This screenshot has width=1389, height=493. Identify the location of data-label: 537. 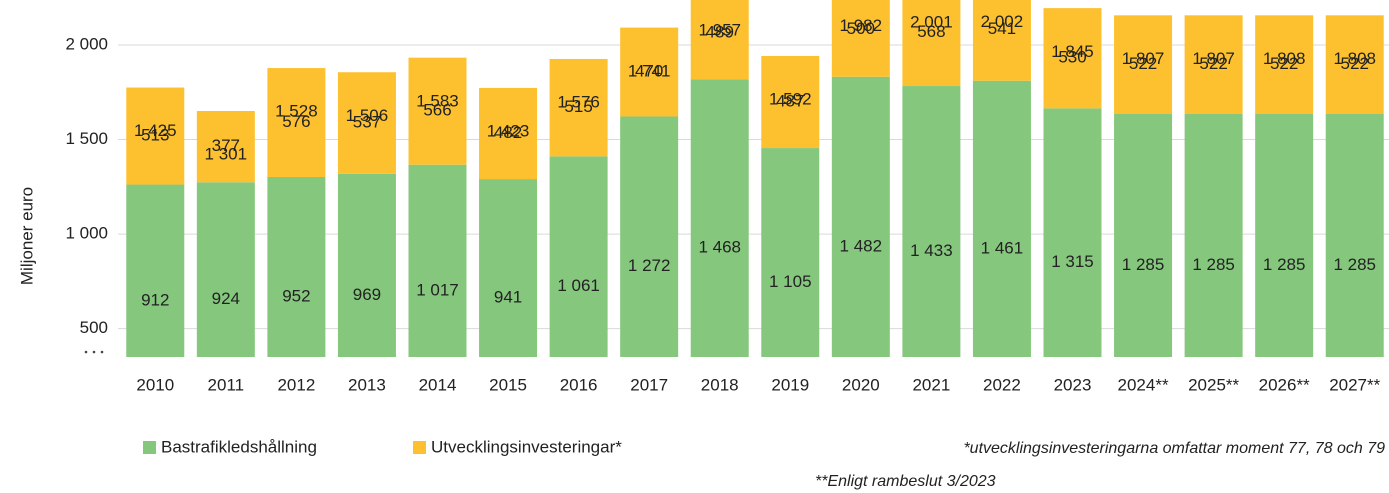
(367, 121).